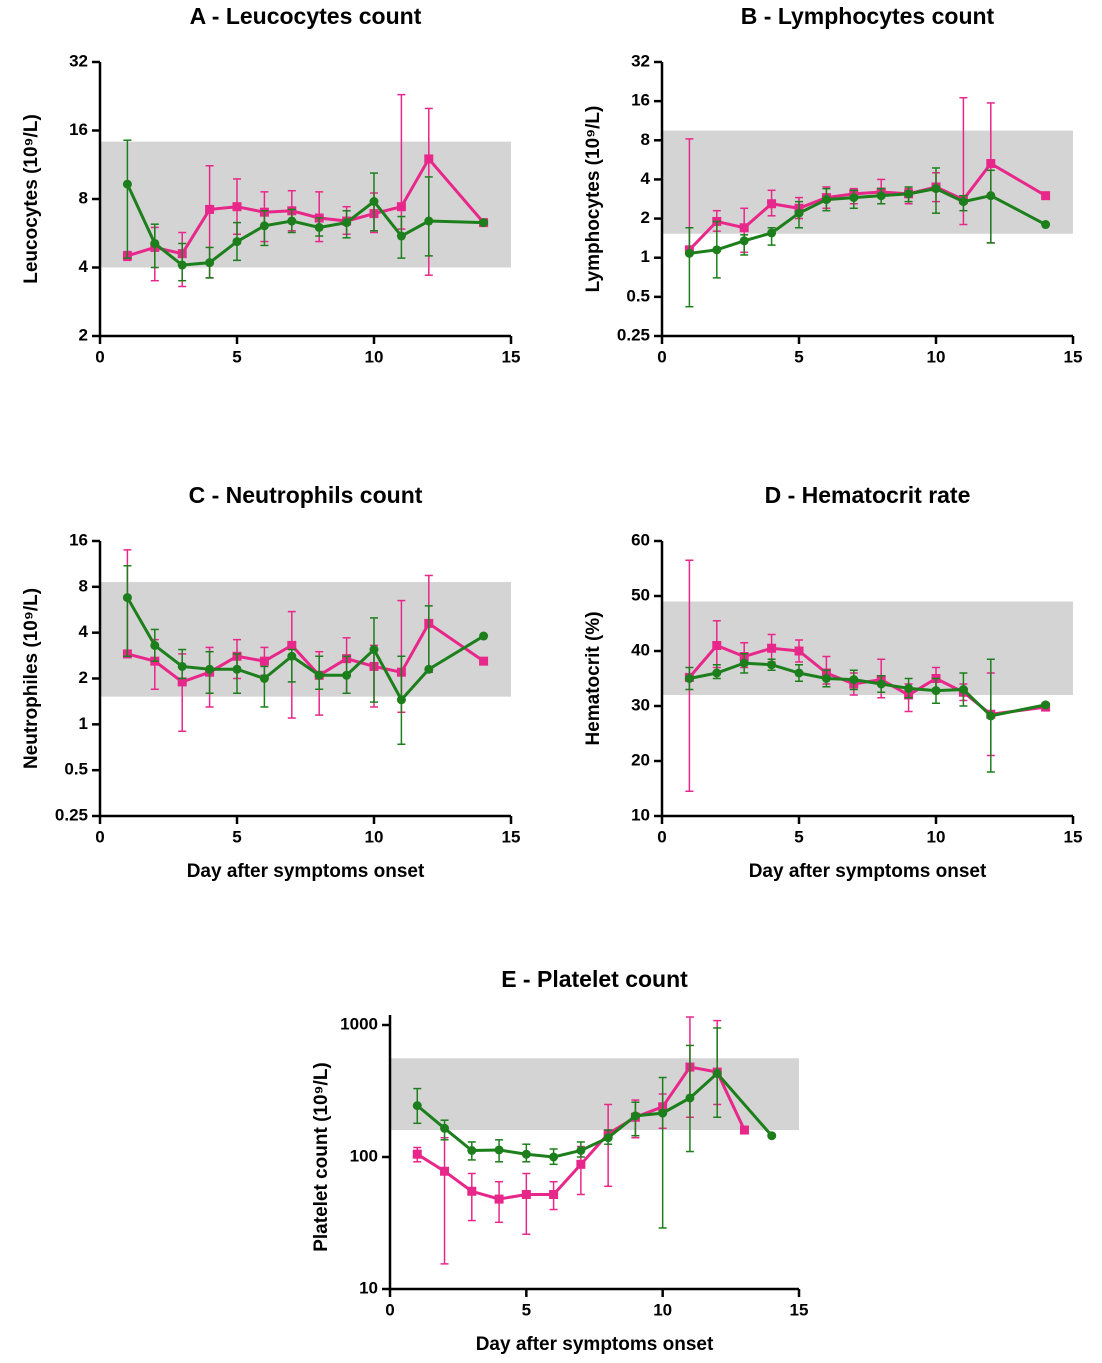 The image size is (1102, 1363). I want to click on y-tick-label: 1, so click(645, 256).